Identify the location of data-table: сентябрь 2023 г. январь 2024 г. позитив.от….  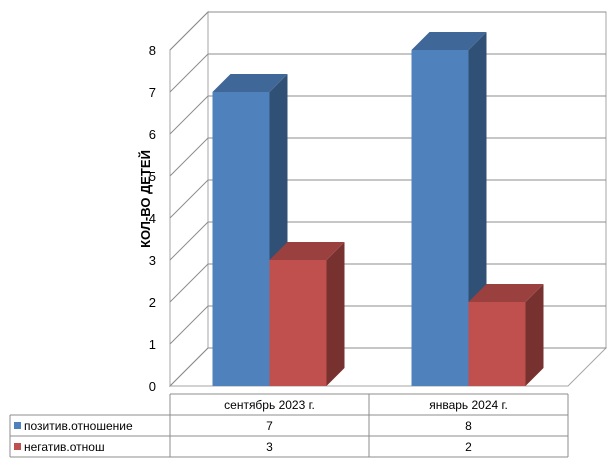
(289, 425).